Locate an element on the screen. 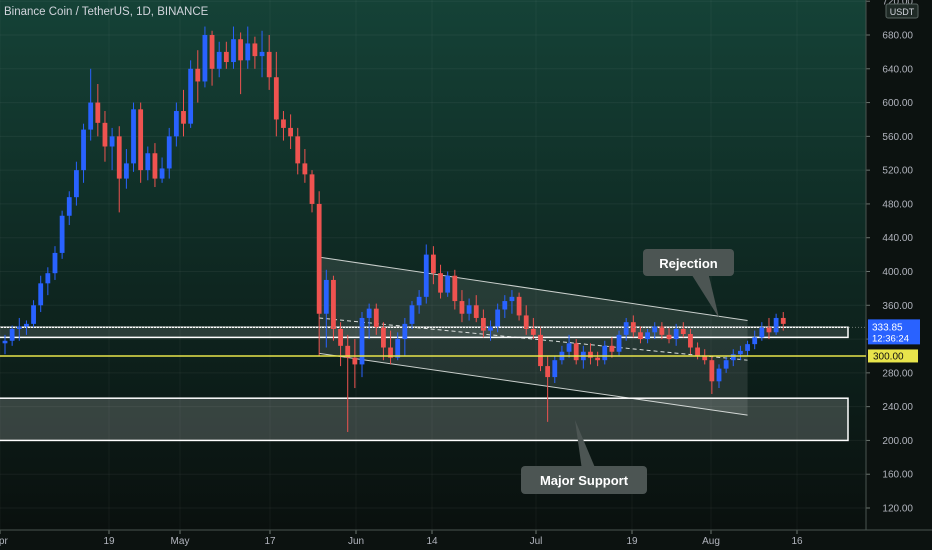 The image size is (932, 550). price-tick-label: 440.00 is located at coordinates (897, 238).